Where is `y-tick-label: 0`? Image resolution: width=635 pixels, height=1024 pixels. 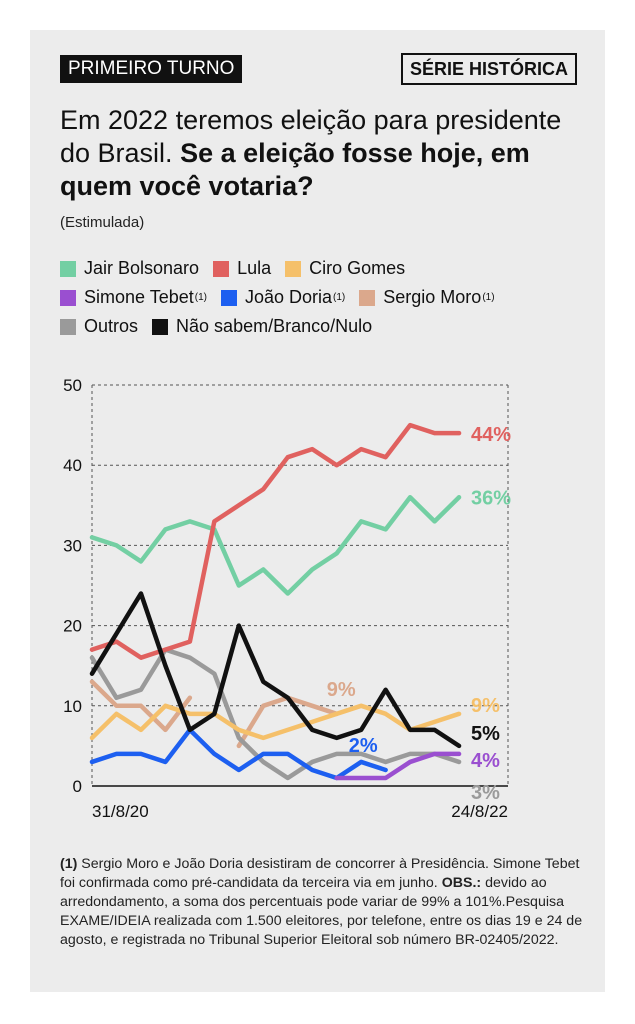
y-tick-label: 0 is located at coordinates (77, 786).